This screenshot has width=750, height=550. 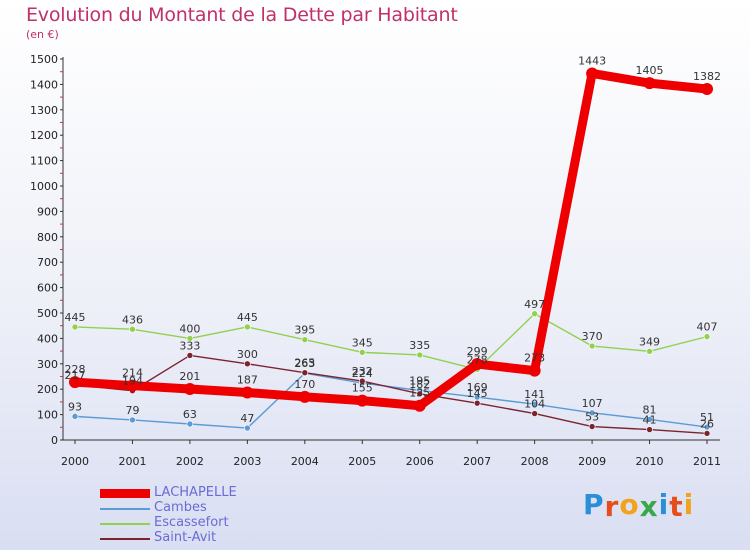 What do you see at coordinates (420, 461) in the screenshot?
I see `x-tick-label: 2006` at bounding box center [420, 461].